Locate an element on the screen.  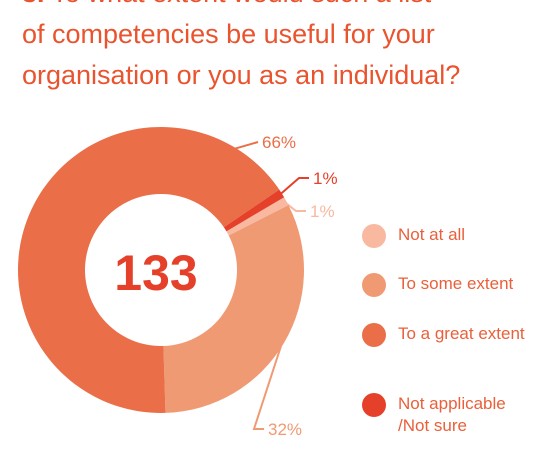
legend-label: Not applicable /Not sure is located at coordinates (452, 414).